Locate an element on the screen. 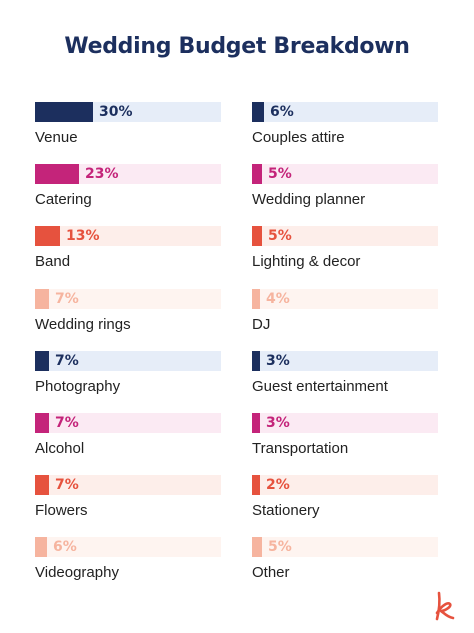  bar-category-label: Catering is located at coordinates (63, 199).